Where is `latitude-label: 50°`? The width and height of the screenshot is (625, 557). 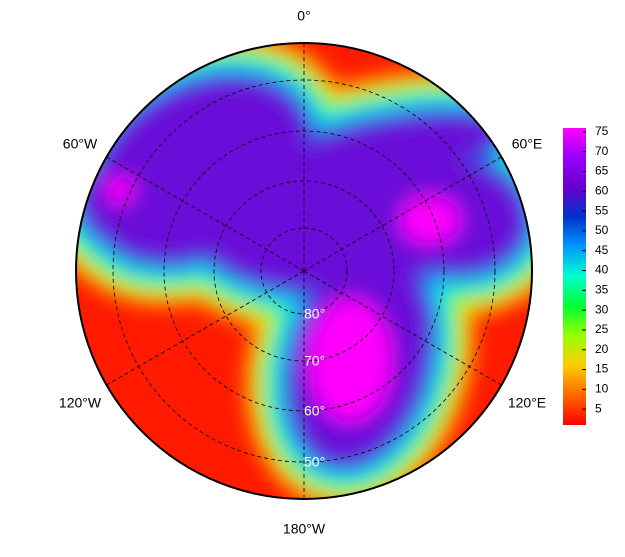
latitude-label: 50° is located at coordinates (314, 462).